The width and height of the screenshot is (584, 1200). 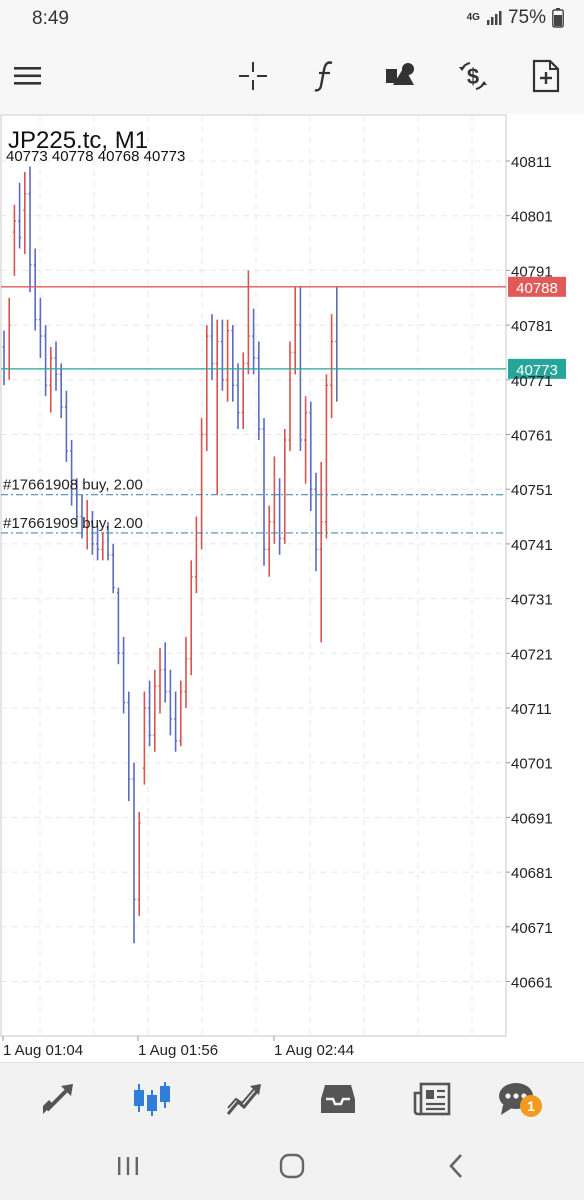 I want to click on nav-messages: 1, so click(x=518, y=1099).